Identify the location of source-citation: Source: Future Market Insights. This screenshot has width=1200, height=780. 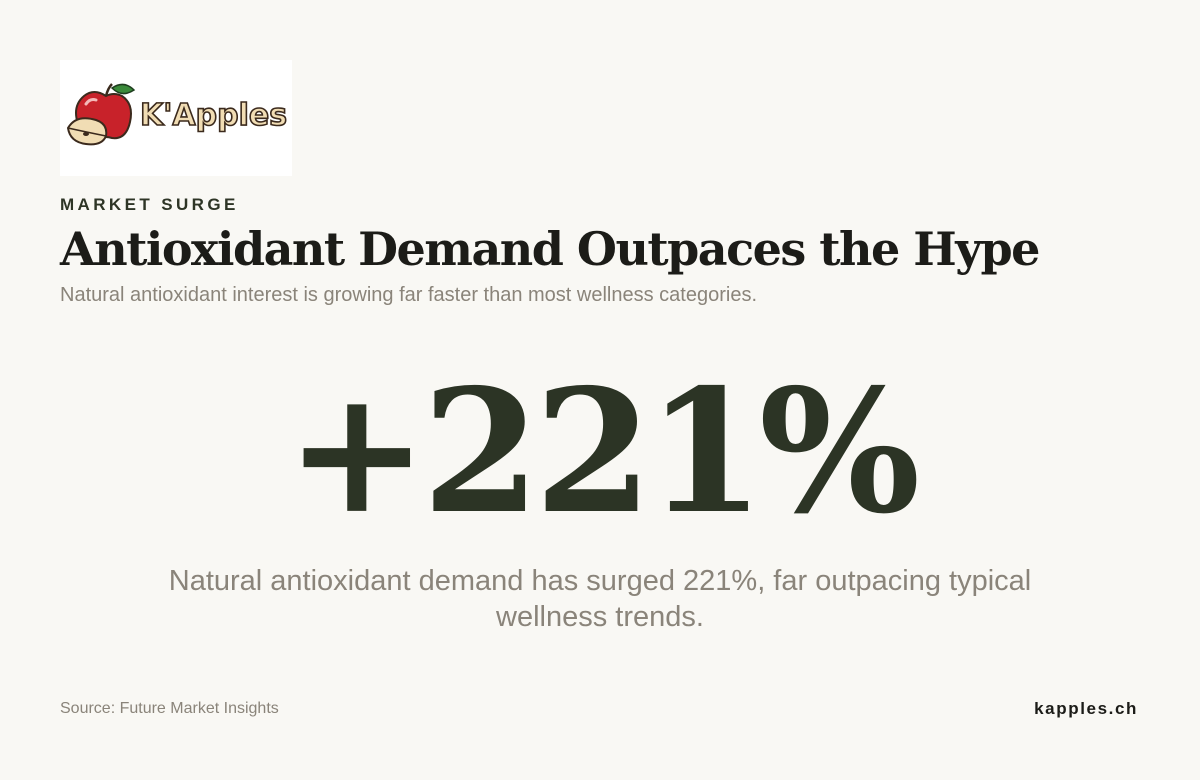
(169, 708).